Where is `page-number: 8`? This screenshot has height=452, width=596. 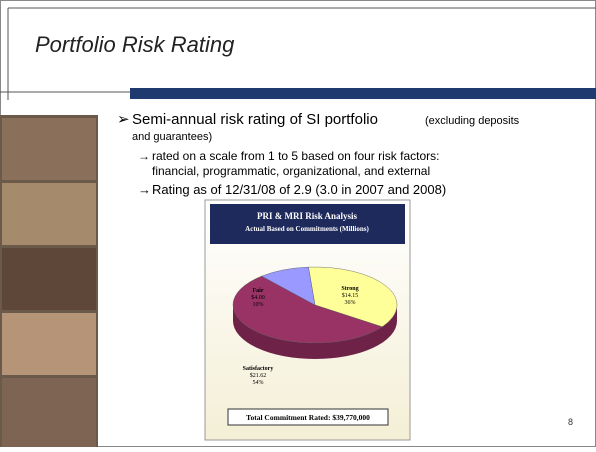
page-number: 8 is located at coordinates (570, 422).